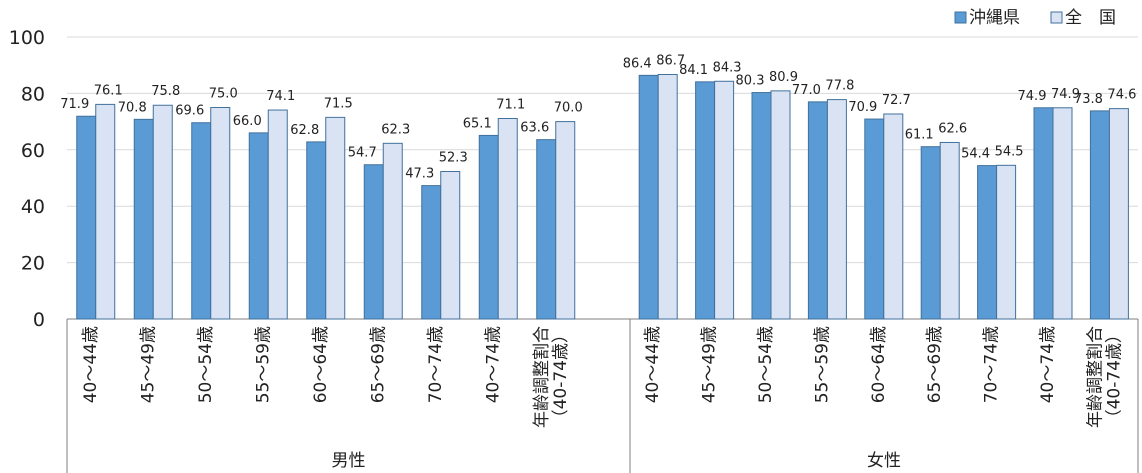 This screenshot has height=473, width=1142. What do you see at coordinates (542, 377) in the screenshot?
I see `x-tick-label-line: 年齢調整割合` at bounding box center [542, 377].